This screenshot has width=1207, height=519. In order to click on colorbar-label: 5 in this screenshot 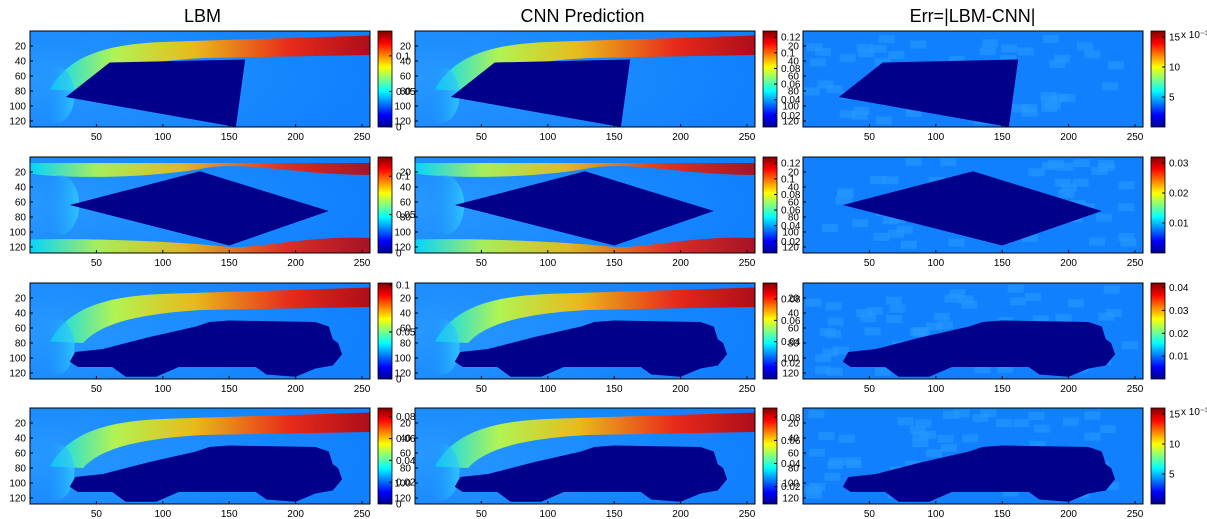, I will do `click(1172, 475)`.